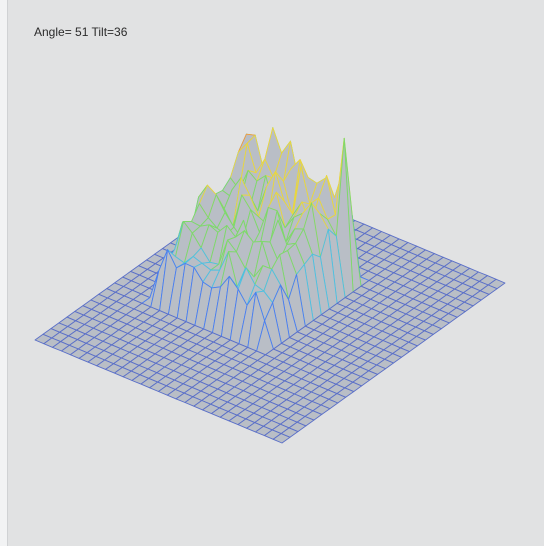  I want to click on view-angle-label: Angle= 51 Tilt=36, so click(81, 32).